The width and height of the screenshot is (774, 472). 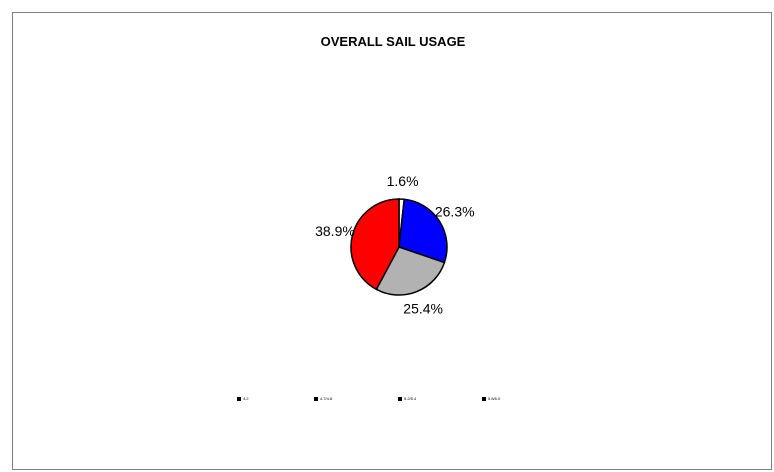 I want to click on chart-title: OVERALL SAIL USAGE, so click(x=393, y=41).